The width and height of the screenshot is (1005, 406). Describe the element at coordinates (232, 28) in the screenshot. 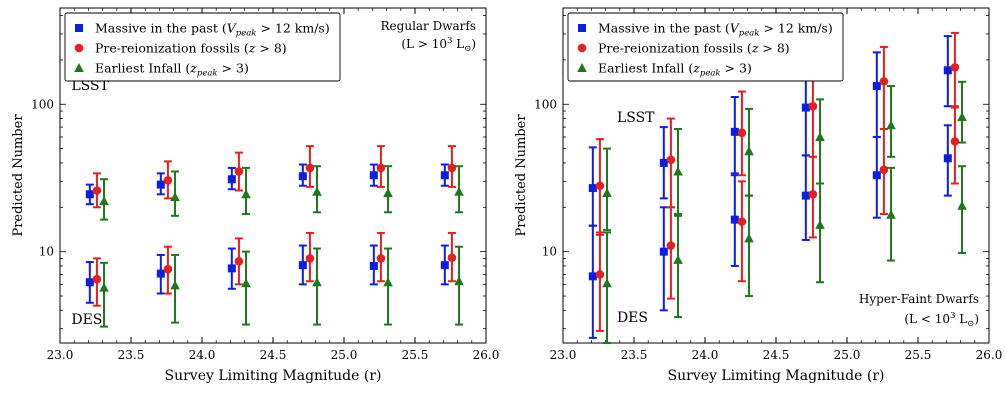

I see `legend-variable: V` at that location.